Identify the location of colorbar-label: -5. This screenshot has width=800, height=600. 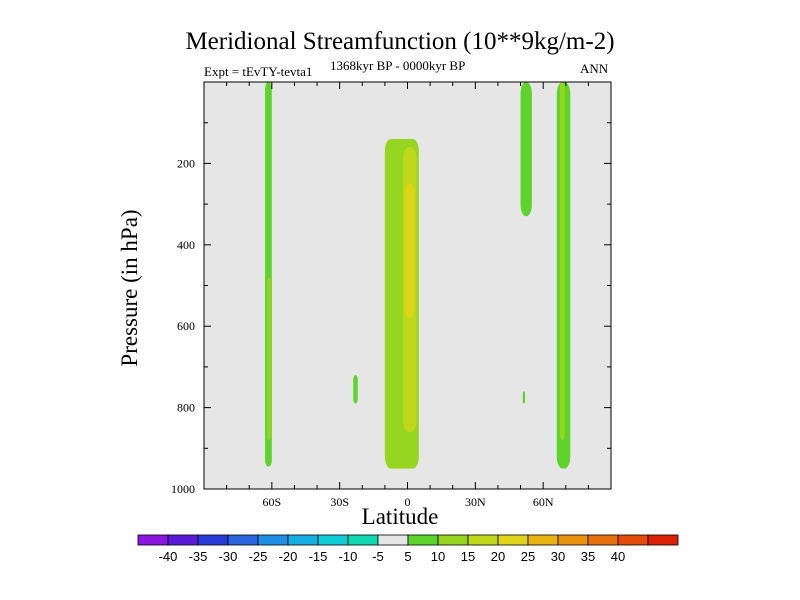
(378, 556).